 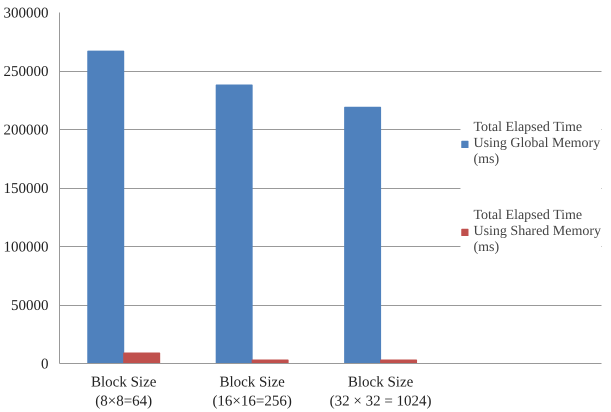 I want to click on x-tick-label: Block Size (32 × 32 = 1024), so click(x=381, y=392).